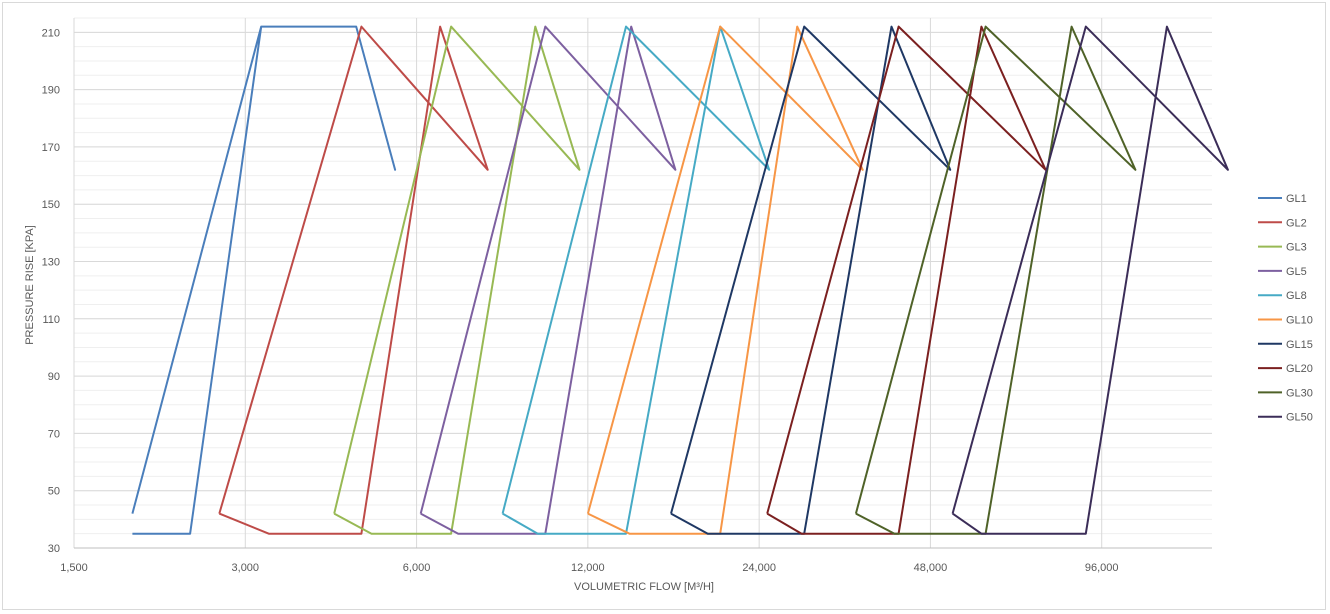  I want to click on y-tick-label: 70, so click(54, 434).